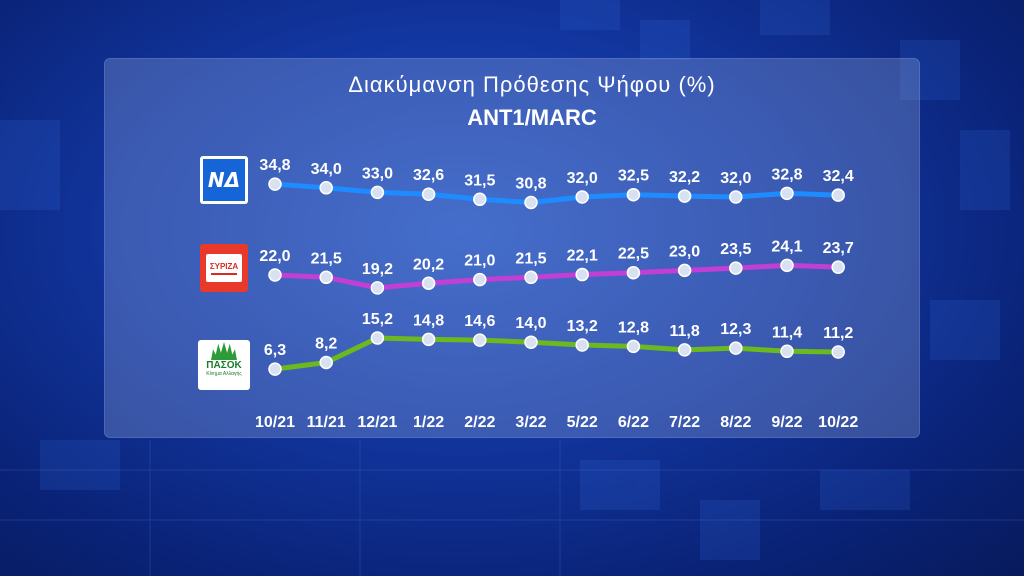 The width and height of the screenshot is (1024, 576). I want to click on nd-logo-icon: ΝΔ, so click(224, 180).